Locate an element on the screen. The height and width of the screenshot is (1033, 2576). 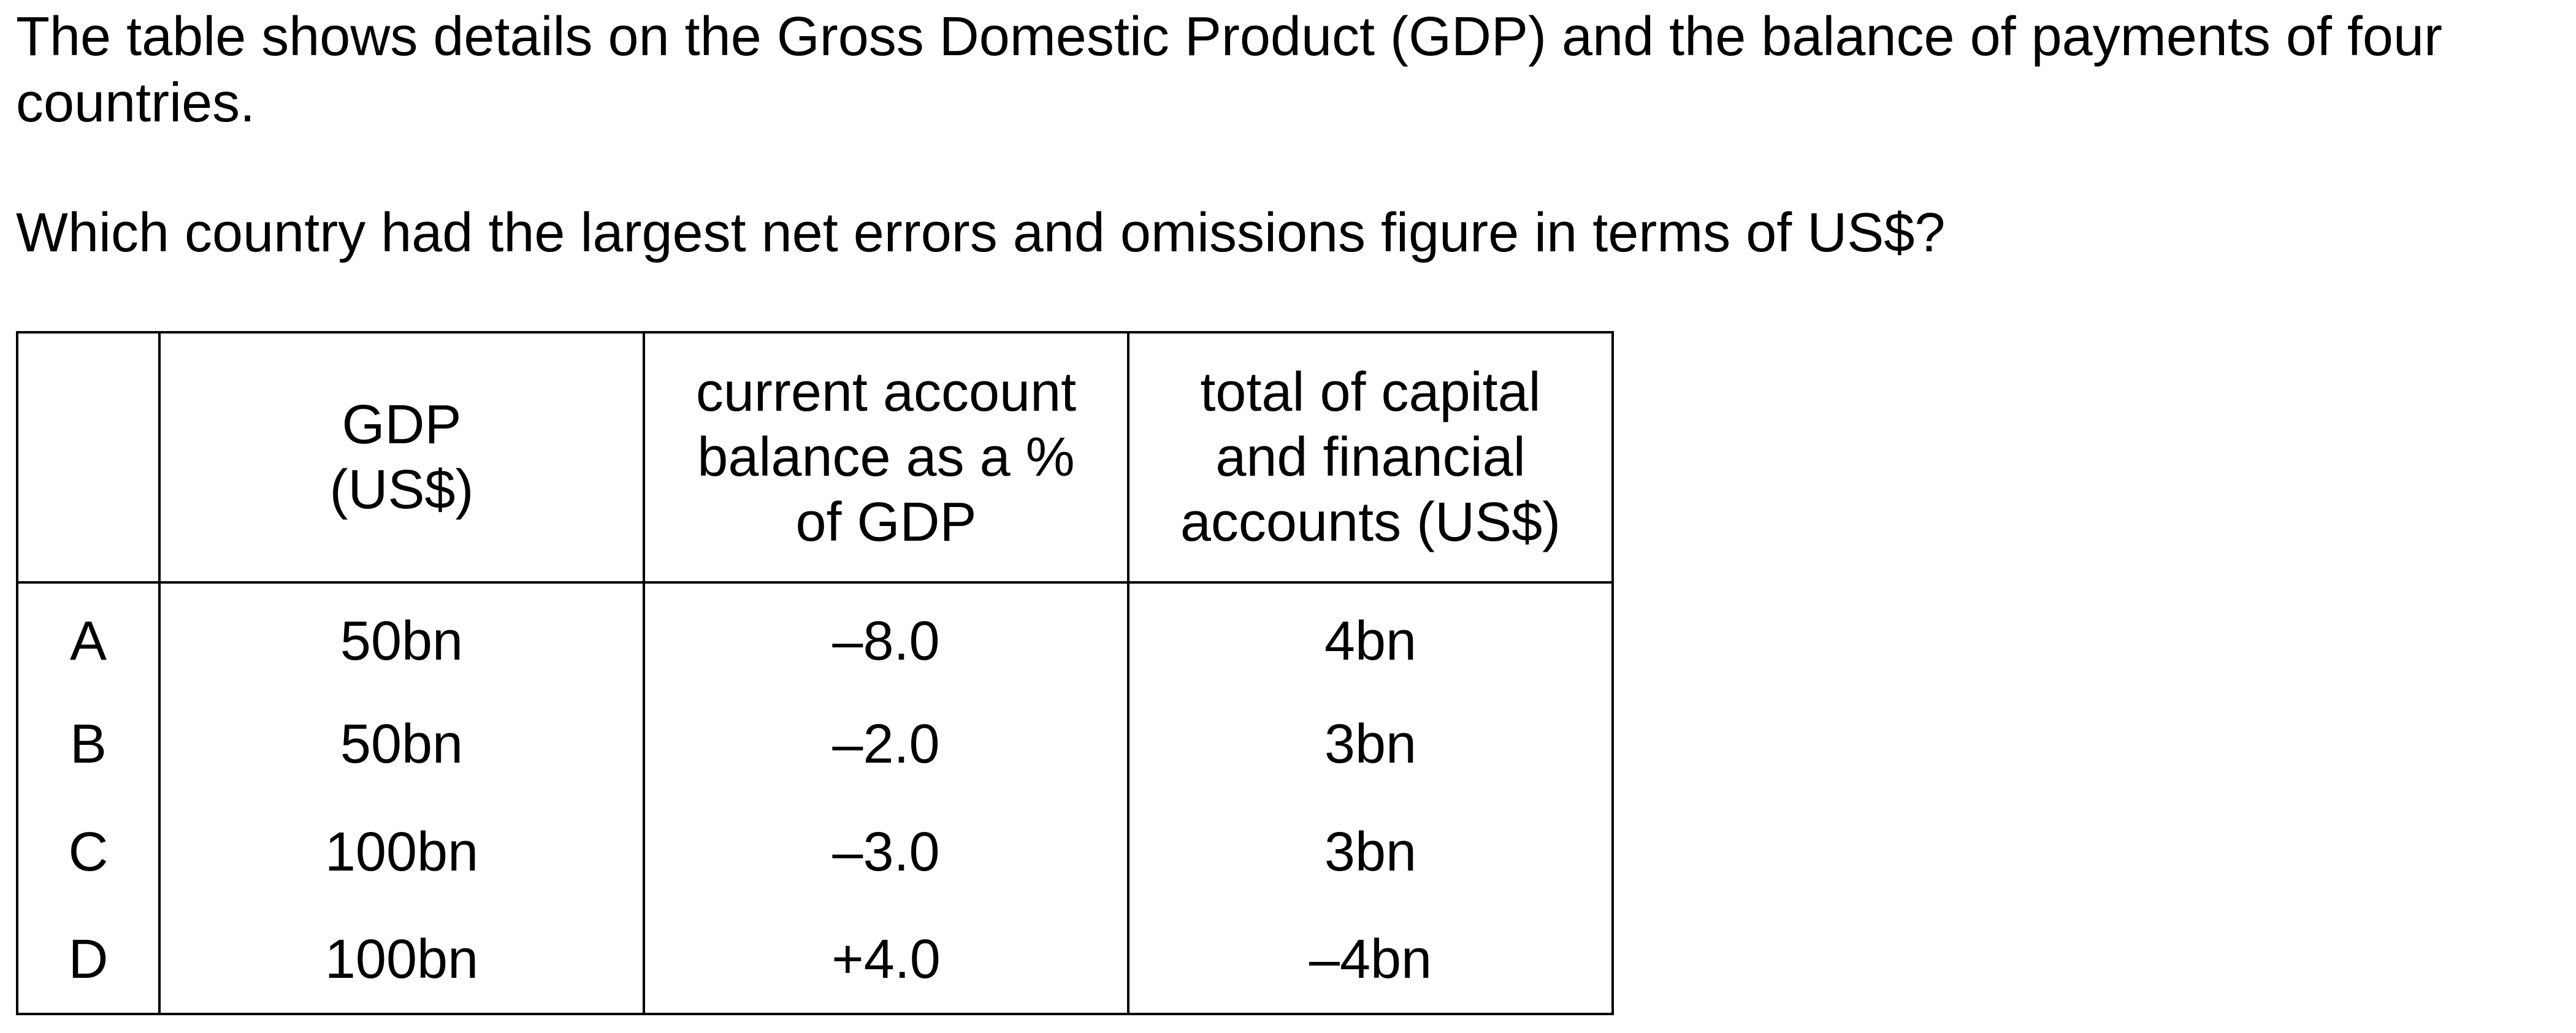
header-cab-line3: of GDP is located at coordinates (886, 523).